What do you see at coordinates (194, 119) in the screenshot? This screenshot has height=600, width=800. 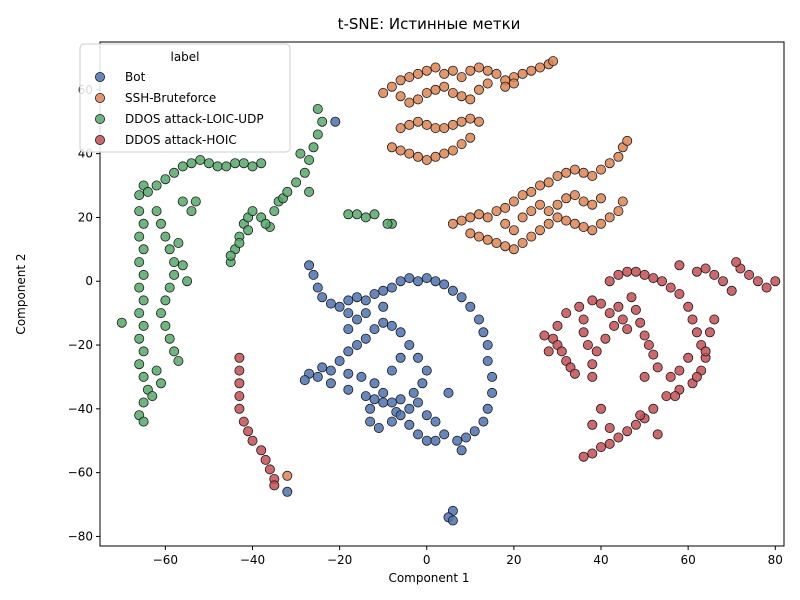 I see `legend-label-ddos-attack-loic-udp: DDOS attack-LOIC-UDP` at bounding box center [194, 119].